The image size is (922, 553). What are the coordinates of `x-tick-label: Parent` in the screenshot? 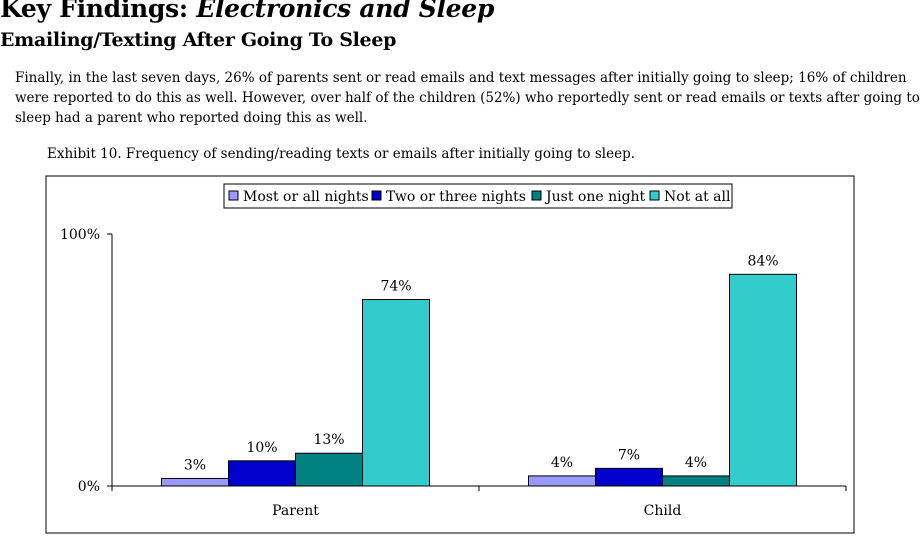 It's located at (295, 511).